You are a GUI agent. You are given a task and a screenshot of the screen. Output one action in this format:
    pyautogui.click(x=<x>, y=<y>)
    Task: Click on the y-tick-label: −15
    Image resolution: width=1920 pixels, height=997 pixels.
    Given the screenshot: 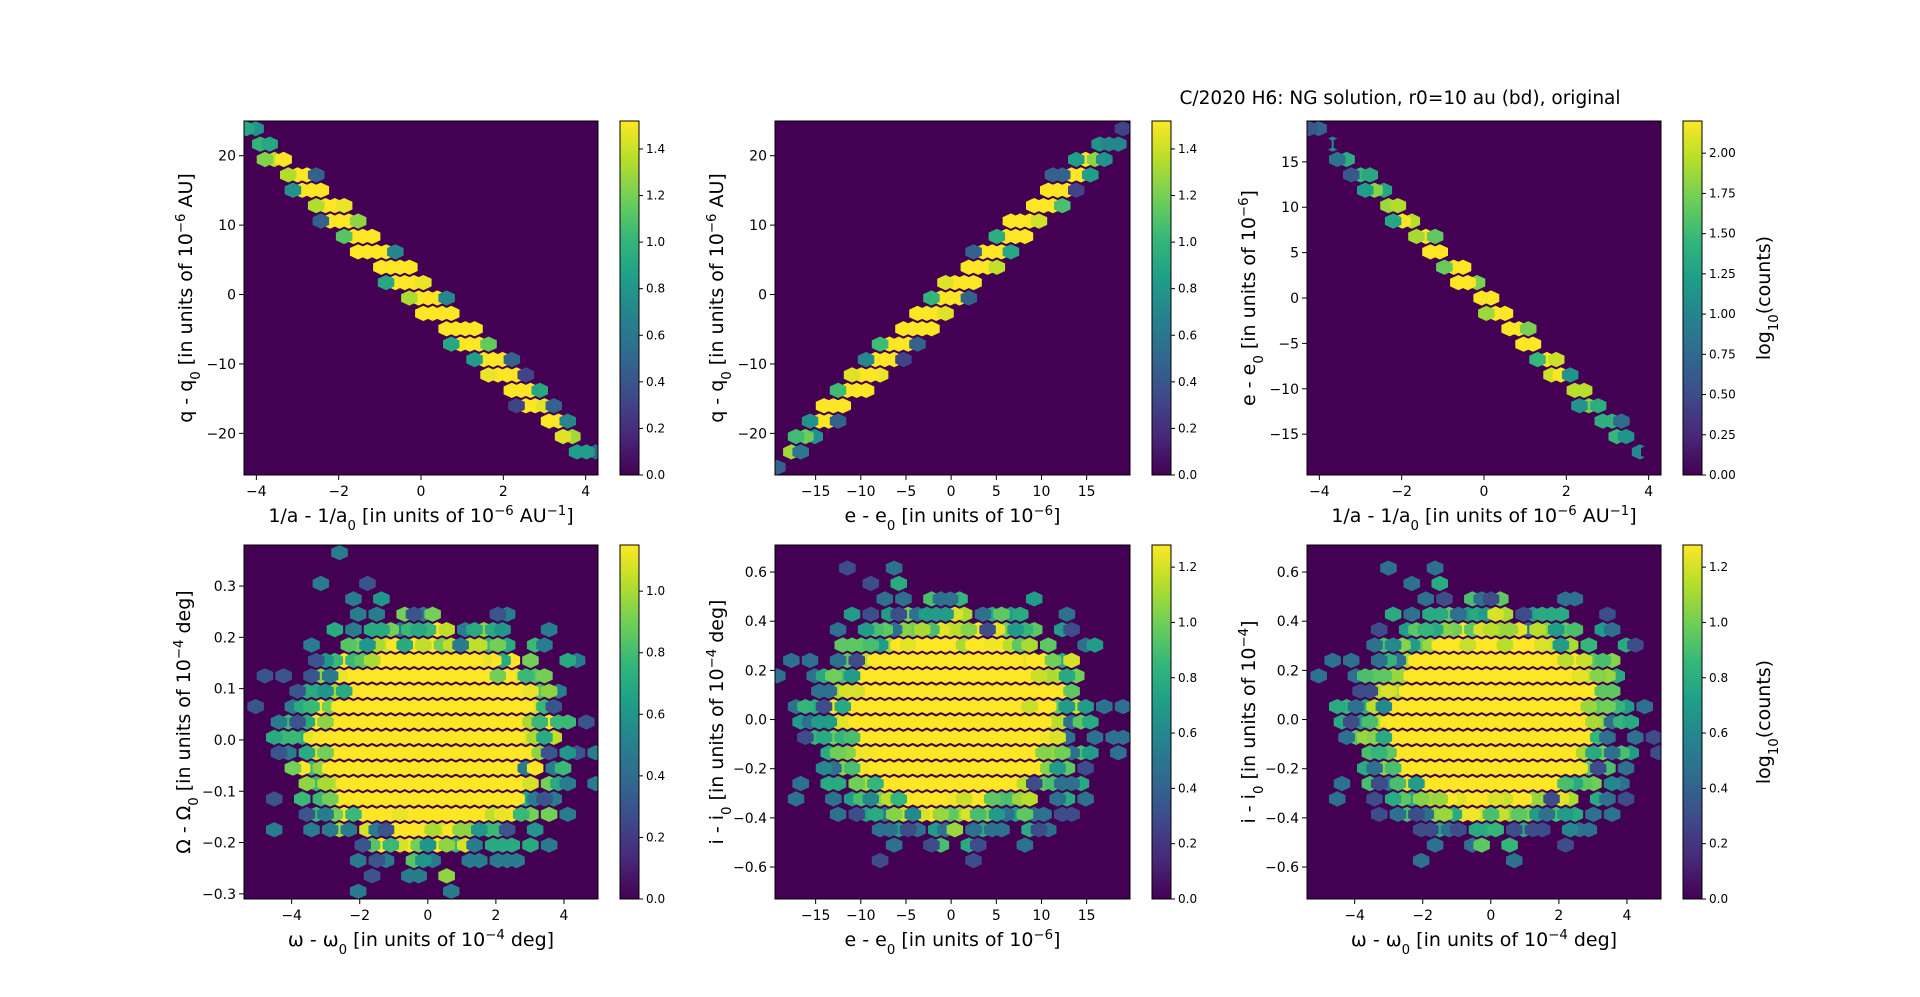 What is the action you would take?
    pyautogui.click(x=1284, y=435)
    